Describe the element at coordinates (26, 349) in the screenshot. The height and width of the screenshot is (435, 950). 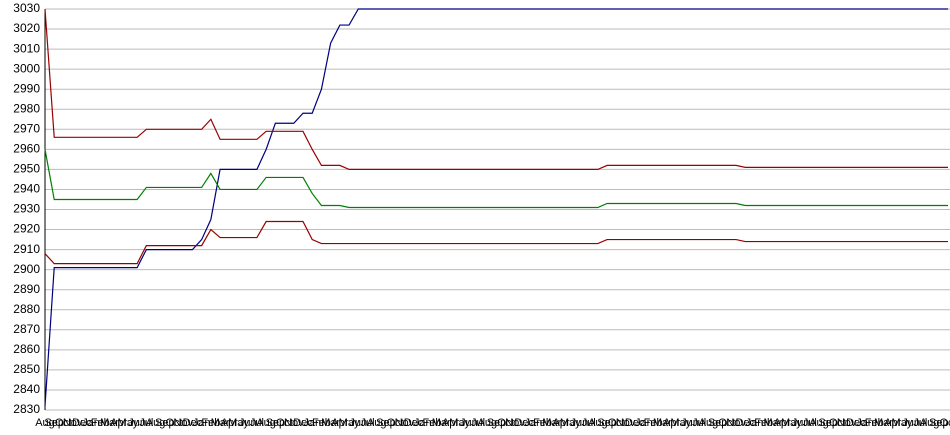
I see `y-tick-label: 2860` at that location.